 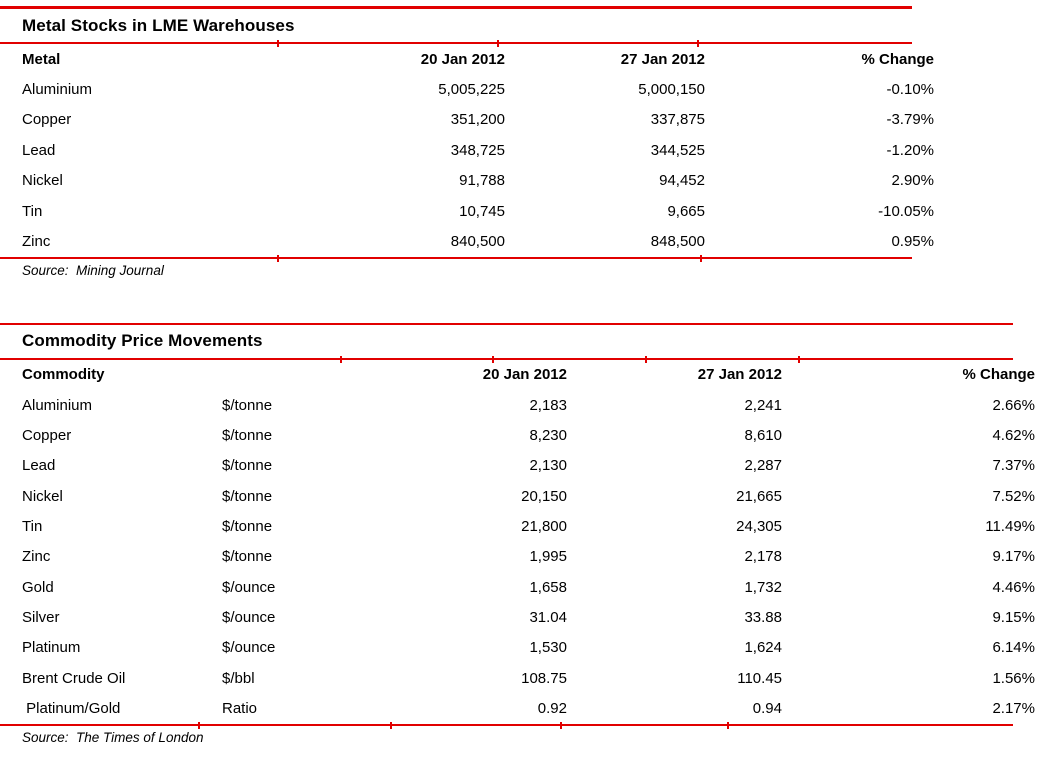 I want to click on column-header-commodity: Commodity, so click(x=63, y=375).